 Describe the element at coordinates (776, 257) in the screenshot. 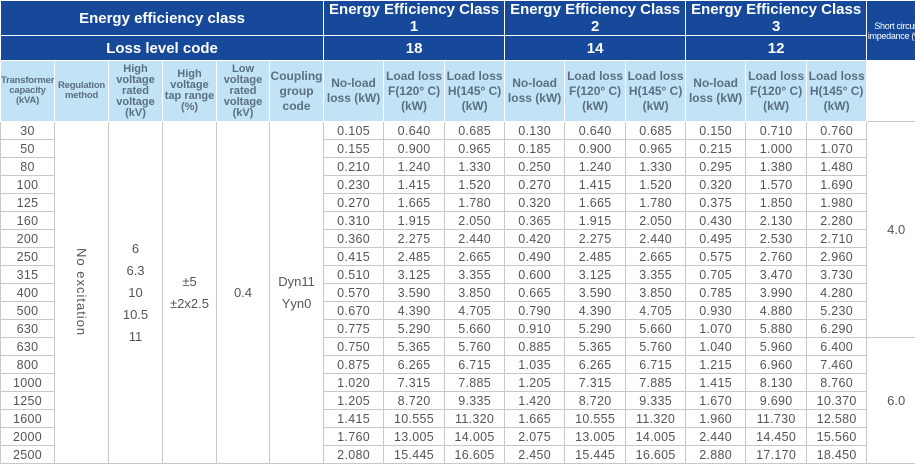

I see `load-f-class-3-cell: 2.760` at that location.